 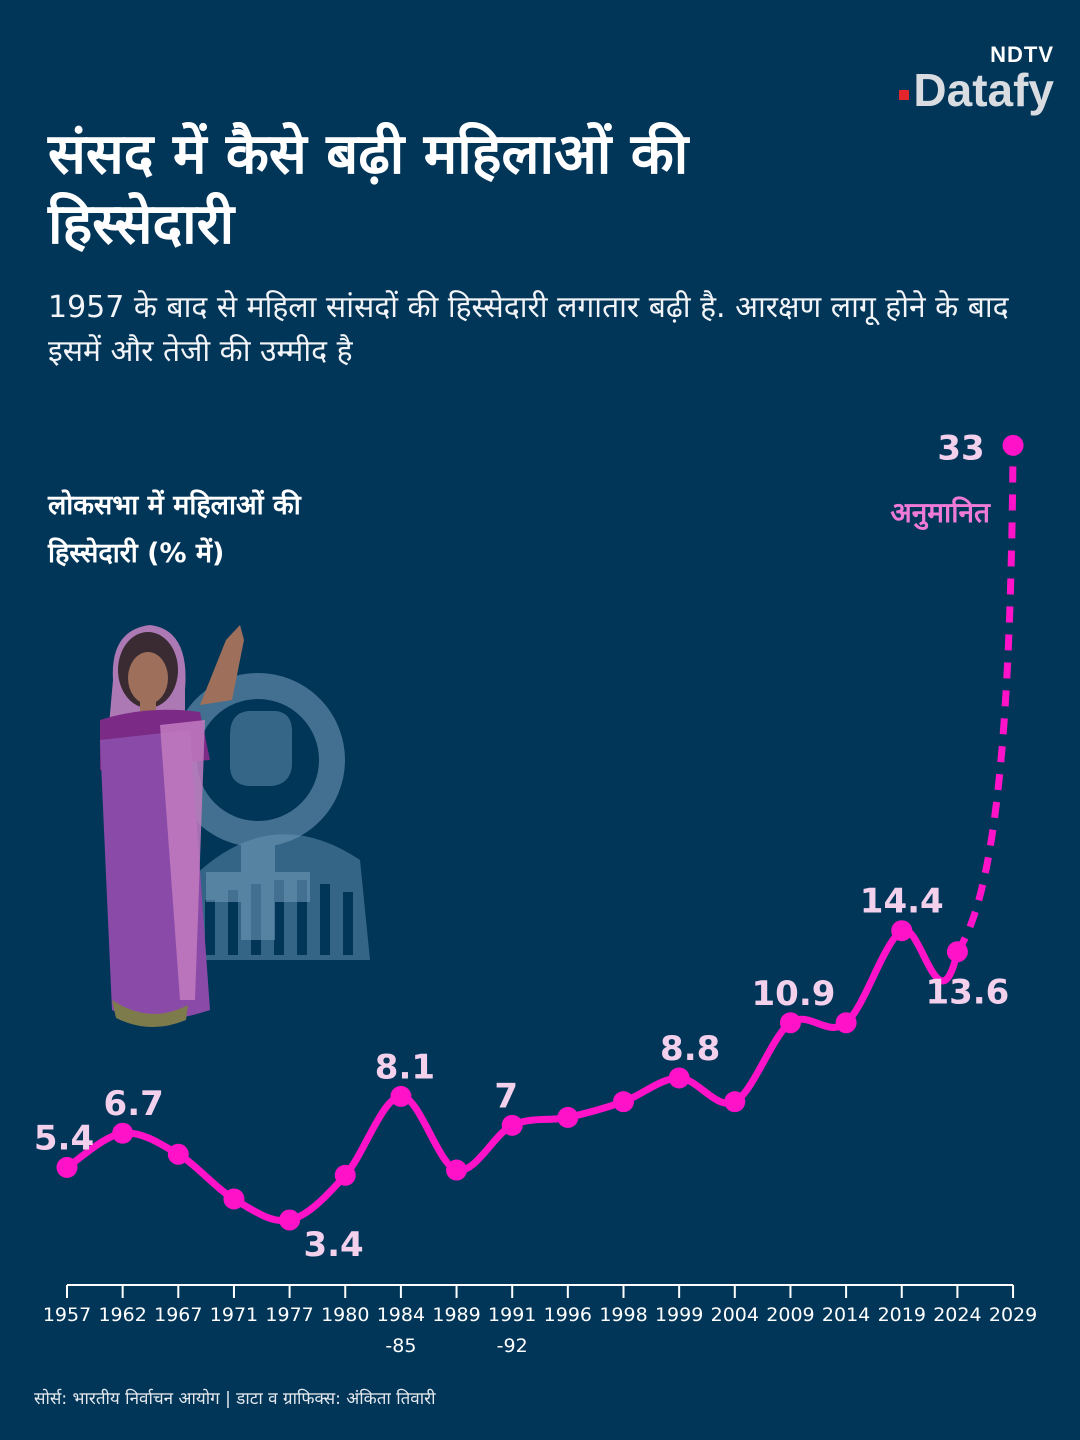 I want to click on projected-series-line, so click(x=985, y=699).